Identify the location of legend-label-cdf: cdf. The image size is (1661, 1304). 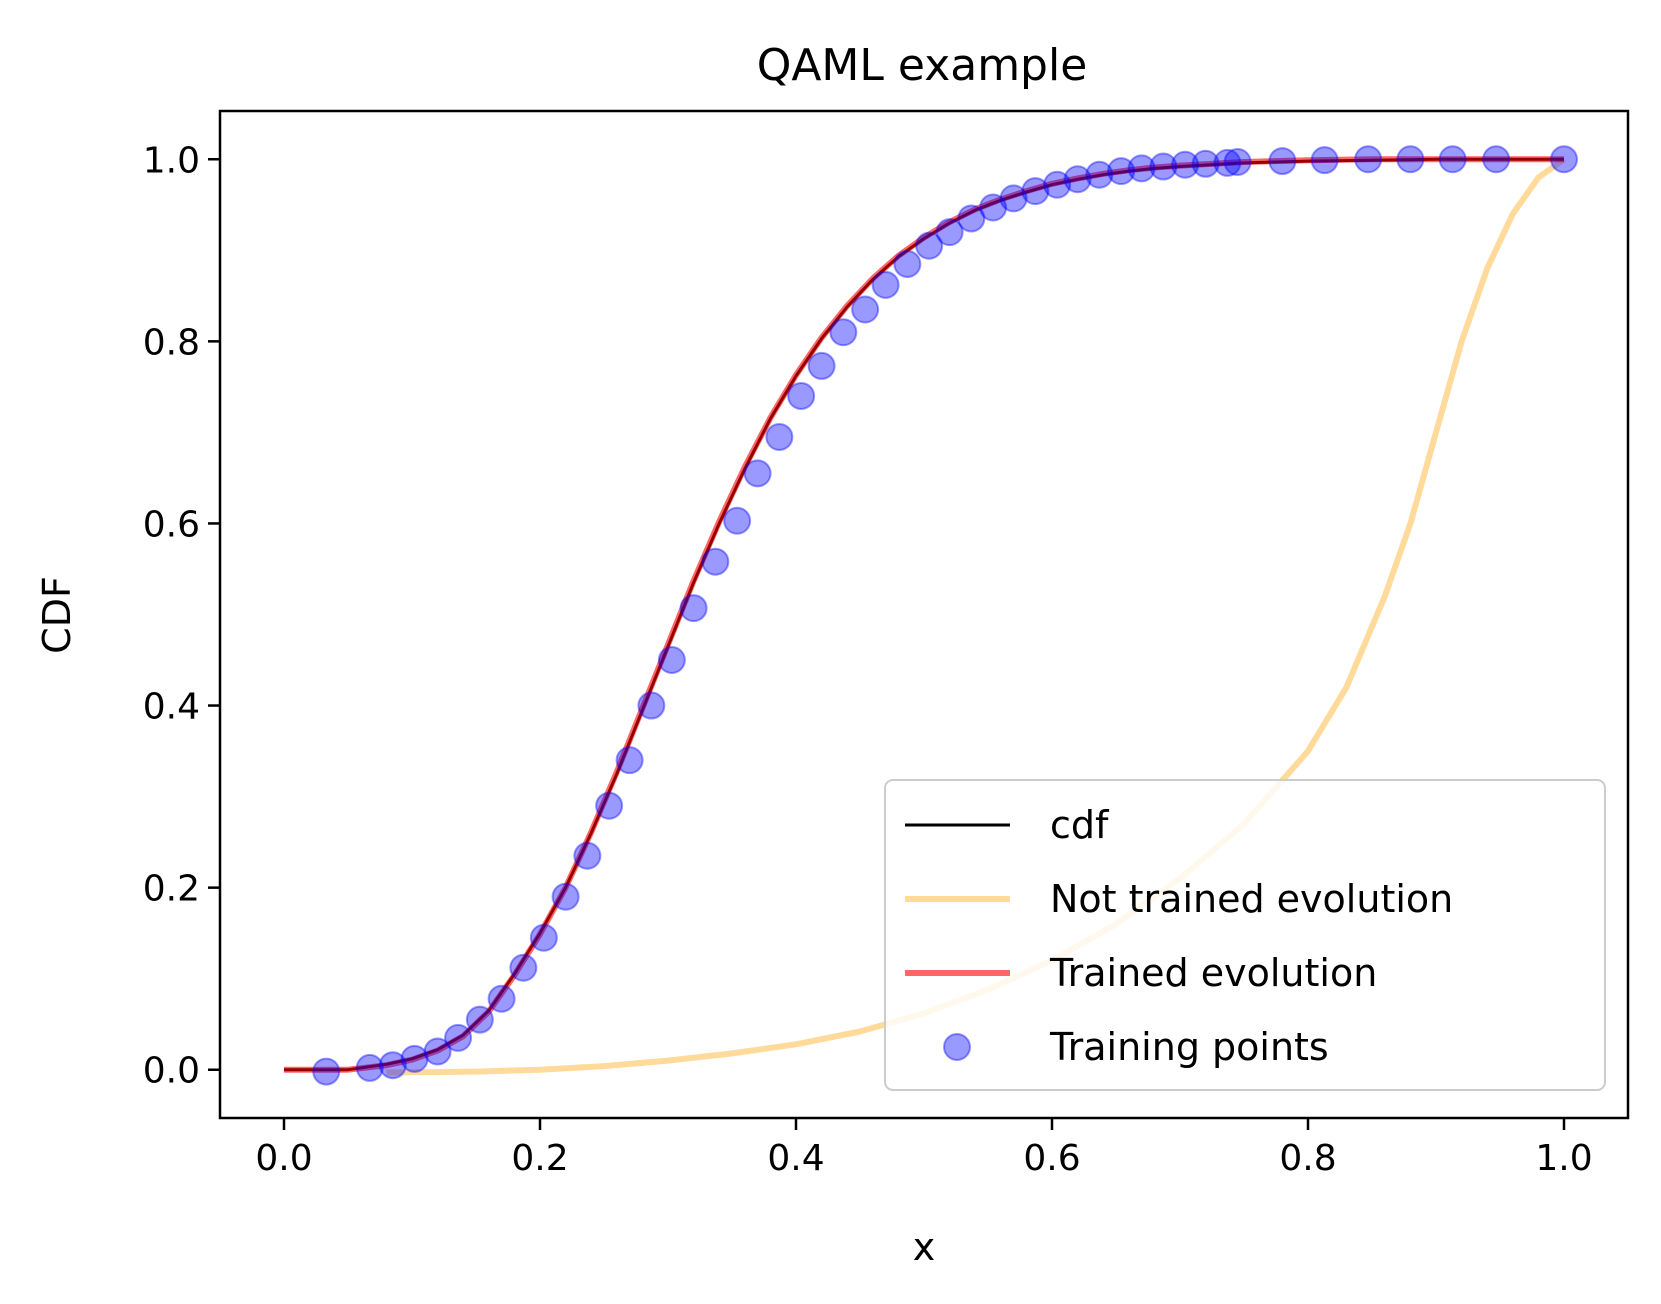
(1080, 825).